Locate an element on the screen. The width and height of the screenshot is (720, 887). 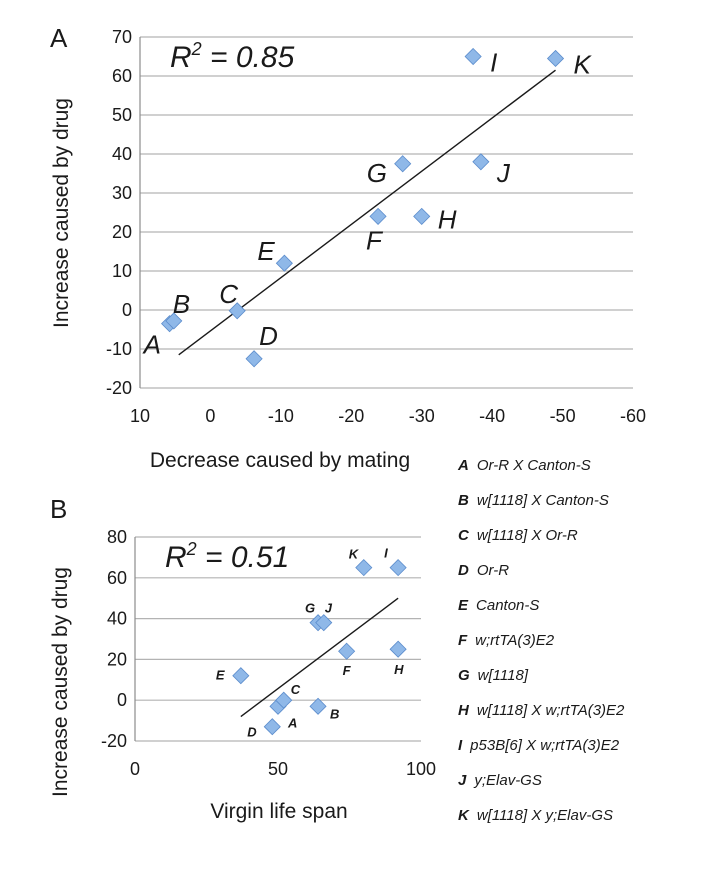
panel-a-y-tick-label: -10 is located at coordinates (119, 349).